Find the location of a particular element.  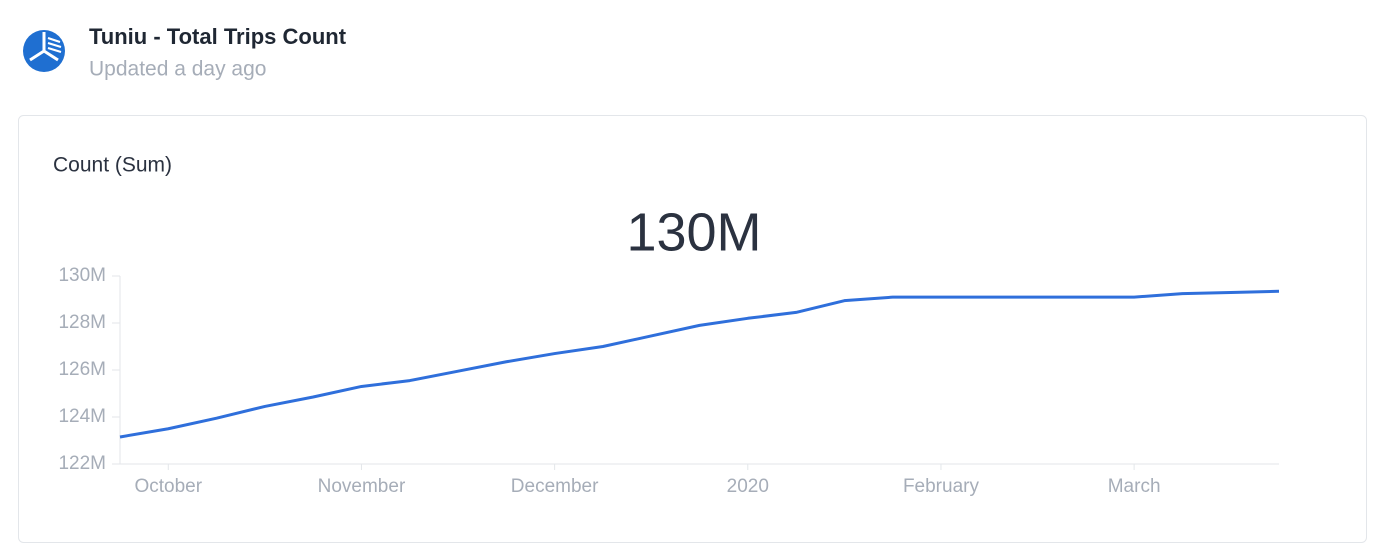

y-tick-label: 128M is located at coordinates (82, 322).